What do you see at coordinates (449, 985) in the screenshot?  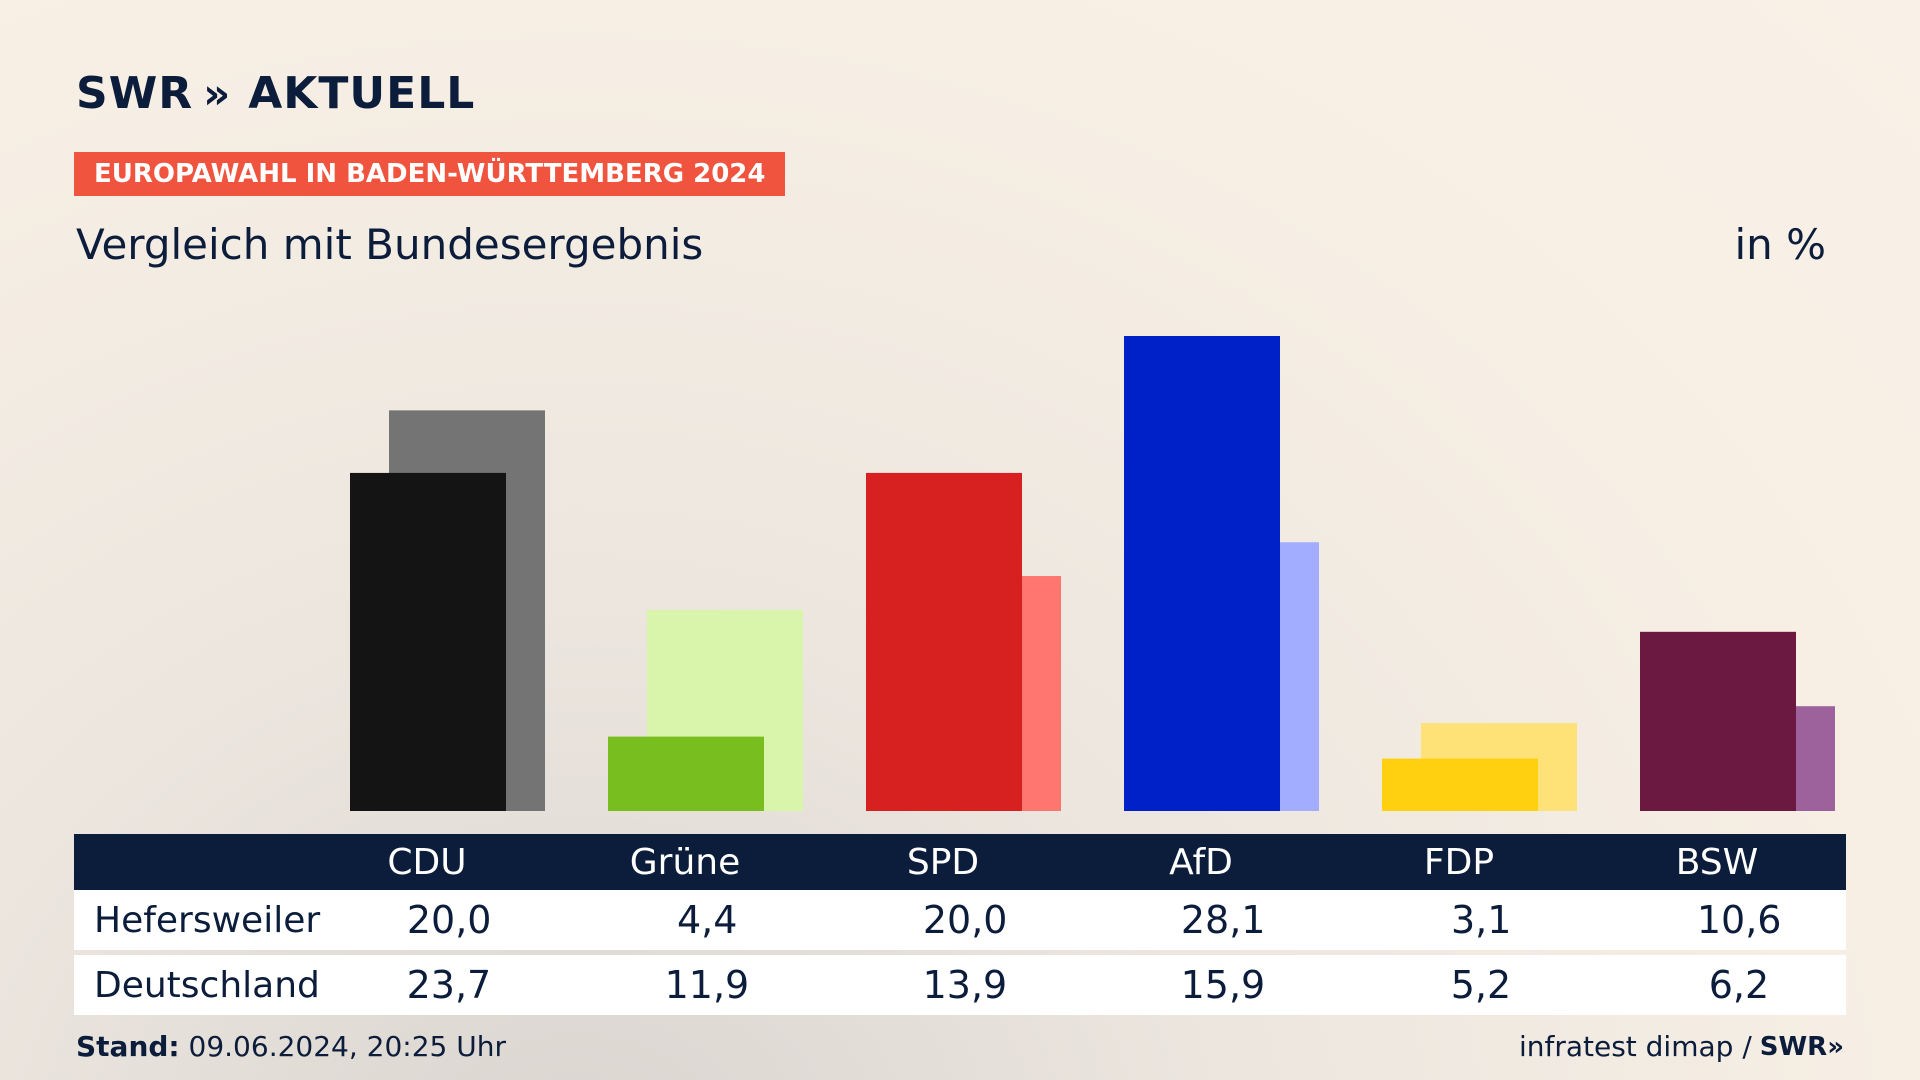 I see `value-cell: 23,7` at bounding box center [449, 985].